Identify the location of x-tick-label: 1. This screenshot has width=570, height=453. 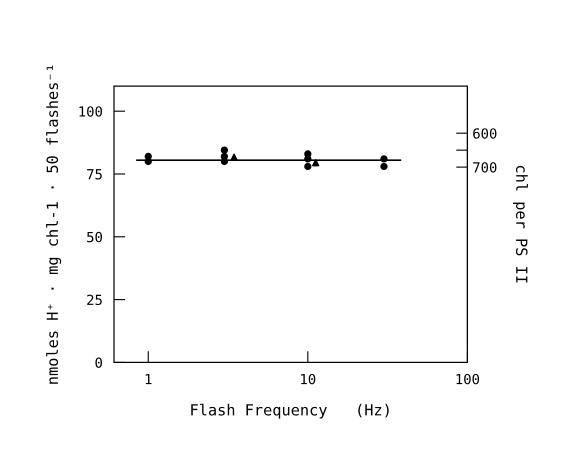
(149, 379).